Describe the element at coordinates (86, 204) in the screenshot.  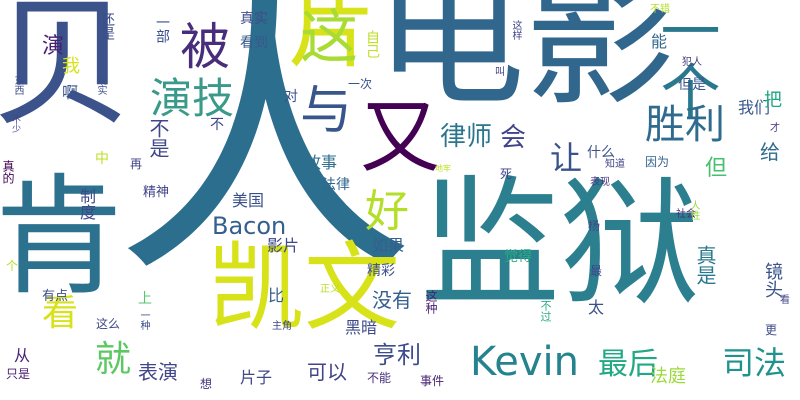
I see `word-zhidu: 制度` at that location.